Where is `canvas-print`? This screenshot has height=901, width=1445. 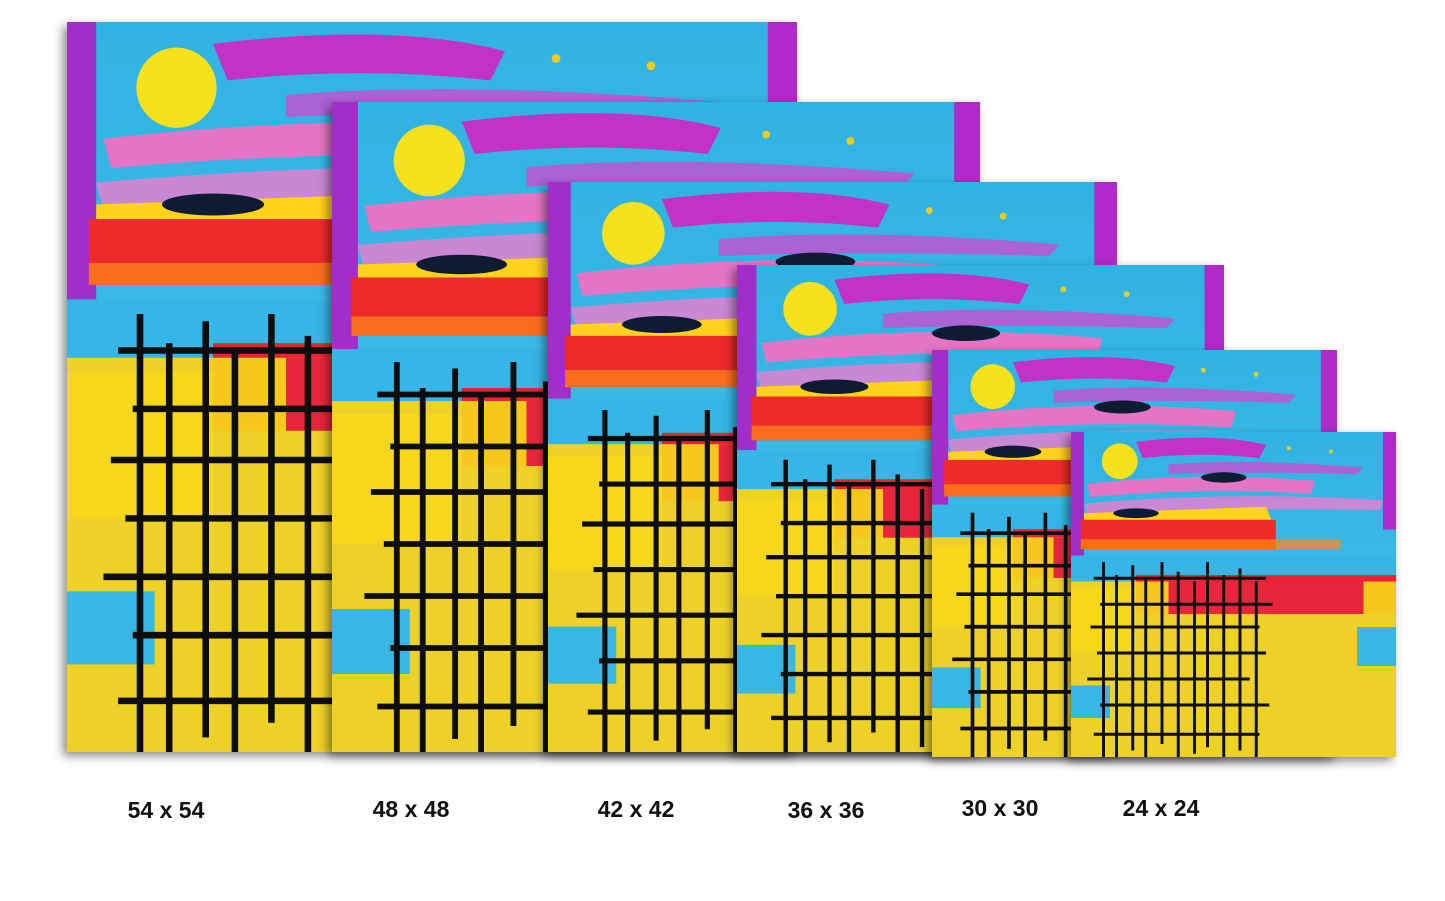
canvas-print is located at coordinates (1233, 594).